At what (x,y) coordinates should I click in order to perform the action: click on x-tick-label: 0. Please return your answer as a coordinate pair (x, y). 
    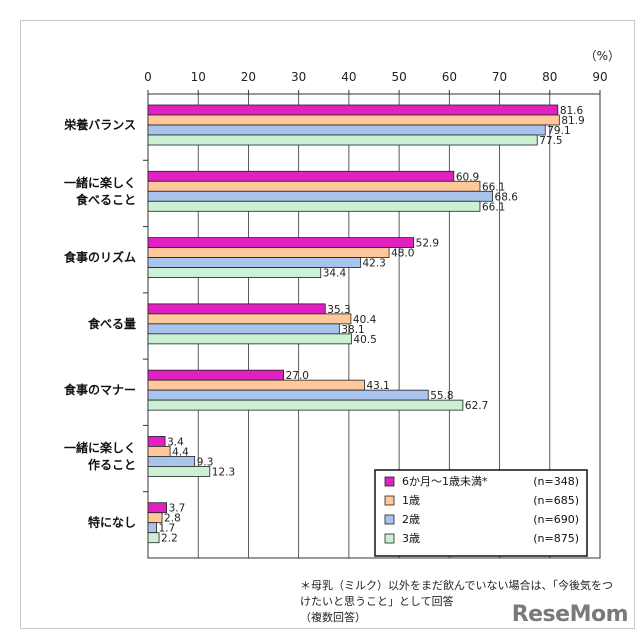
    Looking at the image, I should click on (148, 77).